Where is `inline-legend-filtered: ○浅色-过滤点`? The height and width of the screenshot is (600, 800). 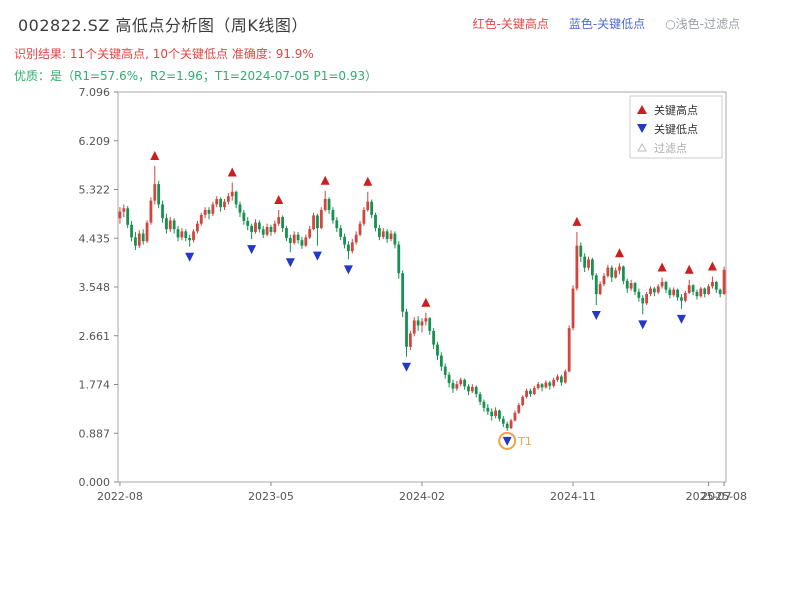
inline-legend-filtered: ○浅色-过滤点 is located at coordinates (702, 24).